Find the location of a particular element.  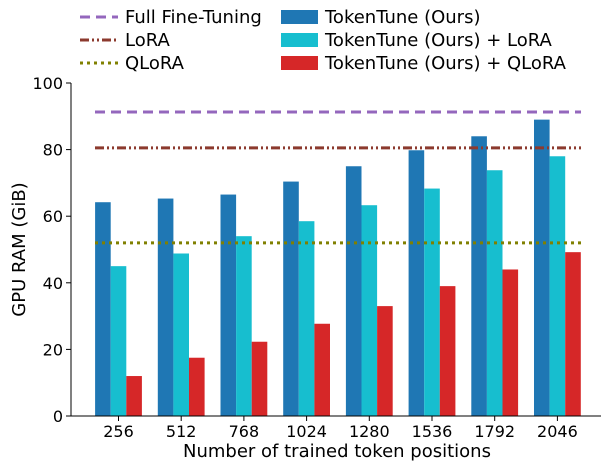

legend-swatch-tokentune-ours-qlora is located at coordinates (299, 63).